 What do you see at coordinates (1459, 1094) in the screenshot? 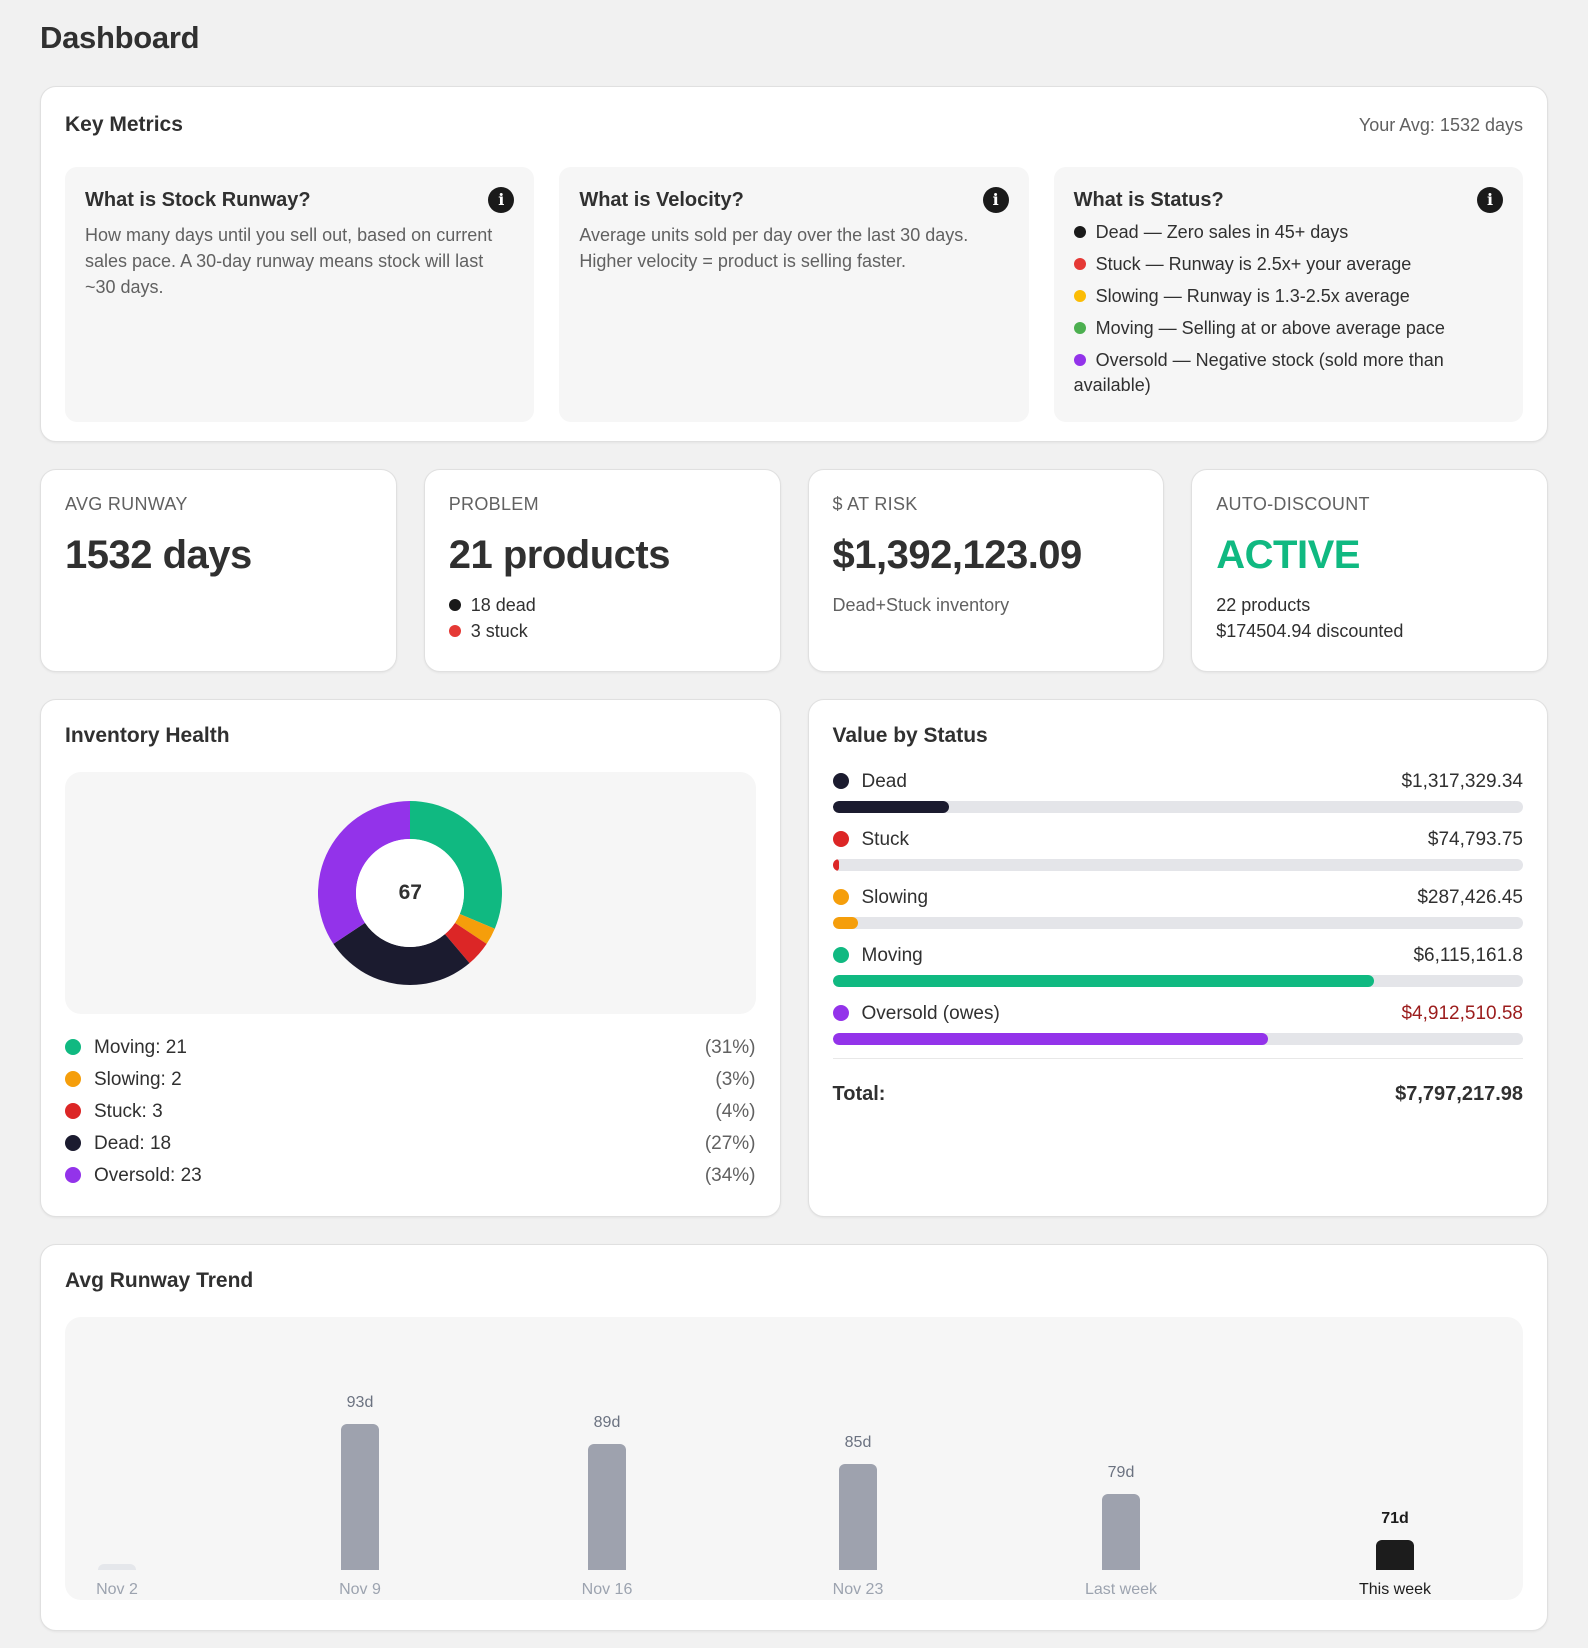
I see `total-value: $7,797,217.98` at bounding box center [1459, 1094].